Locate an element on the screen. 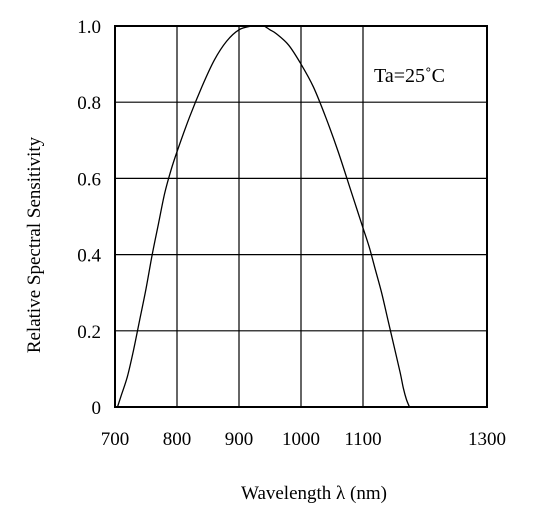 The image size is (546, 522). y-axis-title: Relative Spectral Sensitivity is located at coordinates (34, 244).